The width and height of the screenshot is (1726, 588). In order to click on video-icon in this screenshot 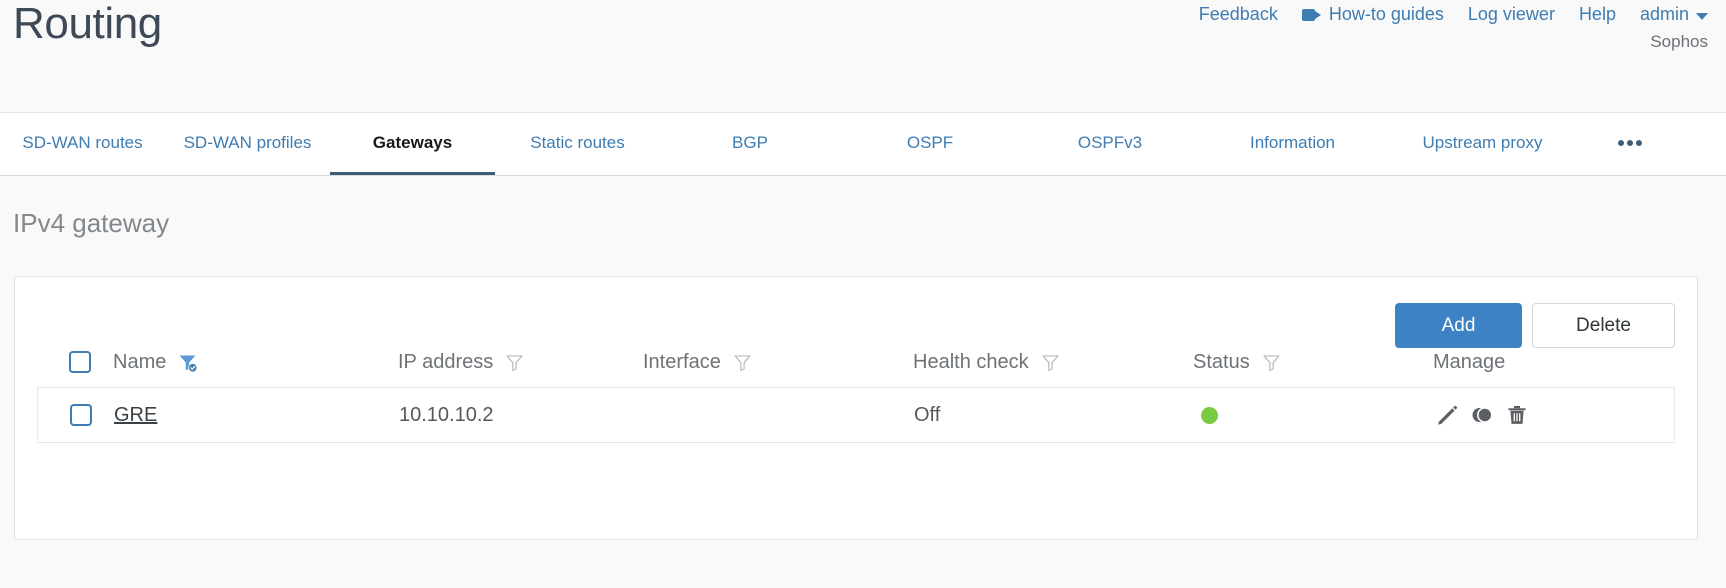, I will do `click(1311, 15)`.